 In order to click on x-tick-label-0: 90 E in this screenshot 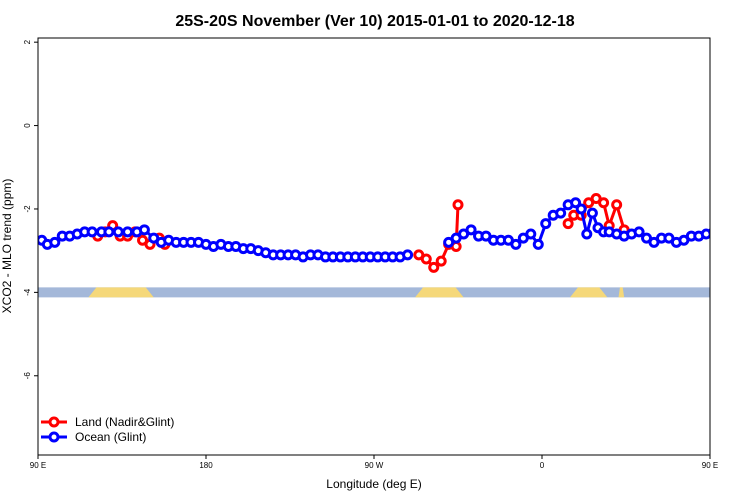, I will do `click(38, 465)`.